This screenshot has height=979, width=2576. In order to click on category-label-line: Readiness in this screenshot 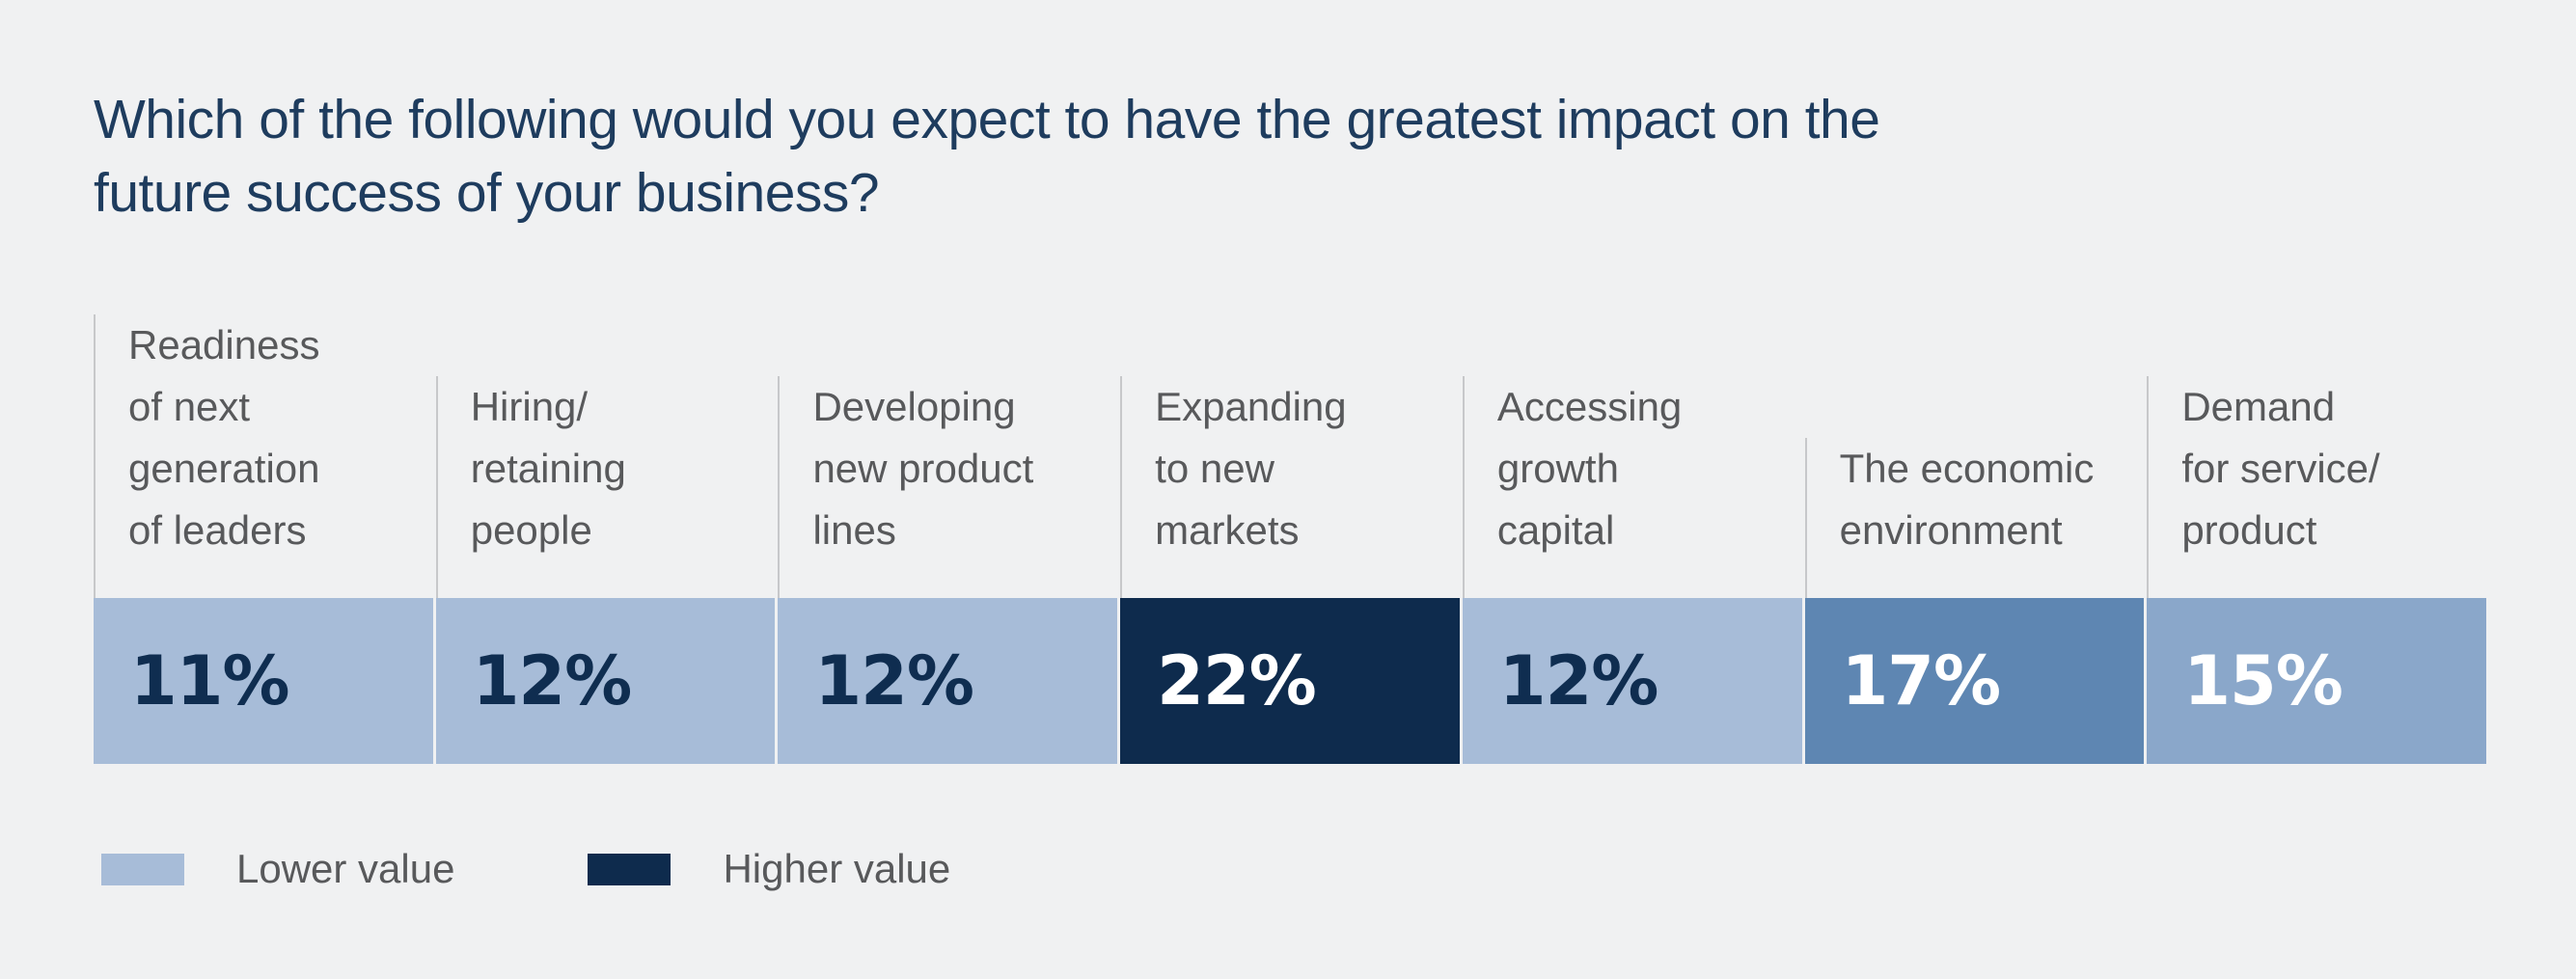, I will do `click(224, 344)`.